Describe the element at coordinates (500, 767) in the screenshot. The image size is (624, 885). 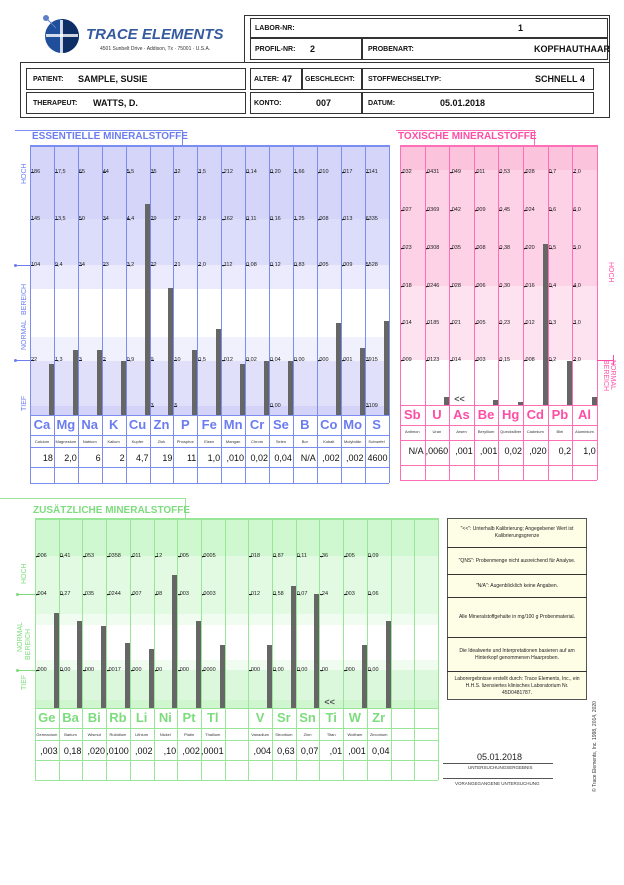
I see `result-label: UNTERSUCHUNGSERGEBNIS` at that location.